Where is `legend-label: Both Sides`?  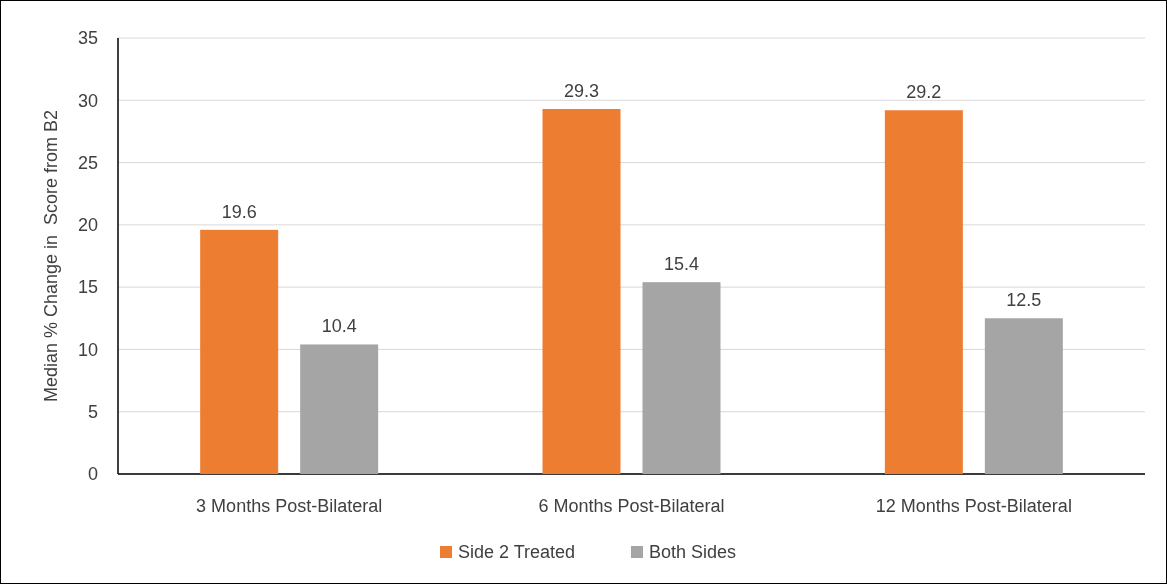
legend-label: Both Sides is located at coordinates (693, 552).